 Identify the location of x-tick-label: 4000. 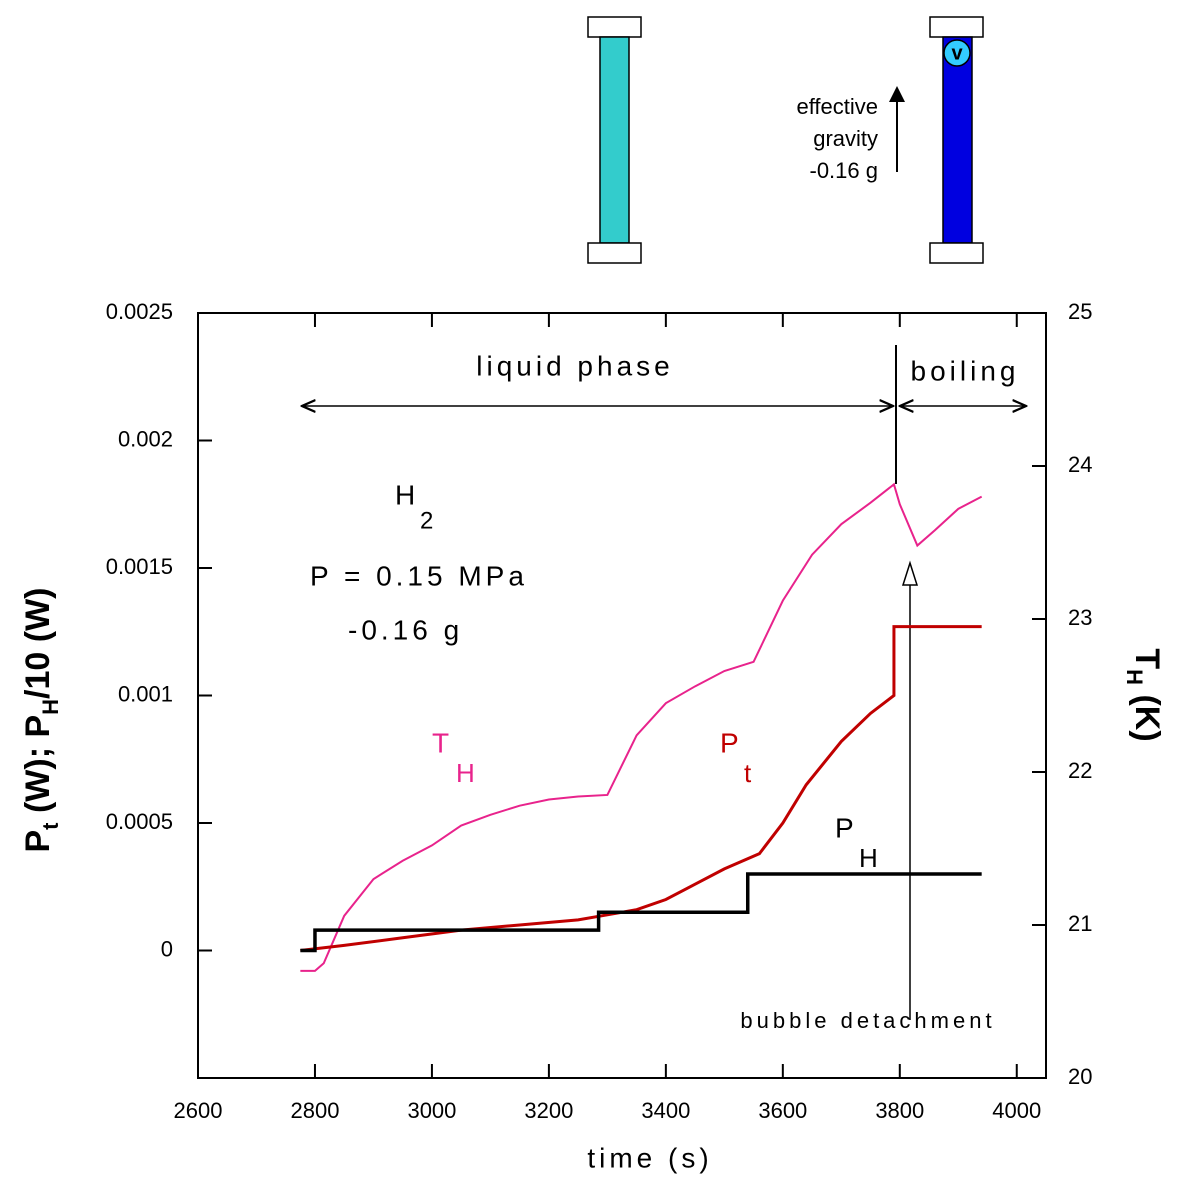
(1016, 1110).